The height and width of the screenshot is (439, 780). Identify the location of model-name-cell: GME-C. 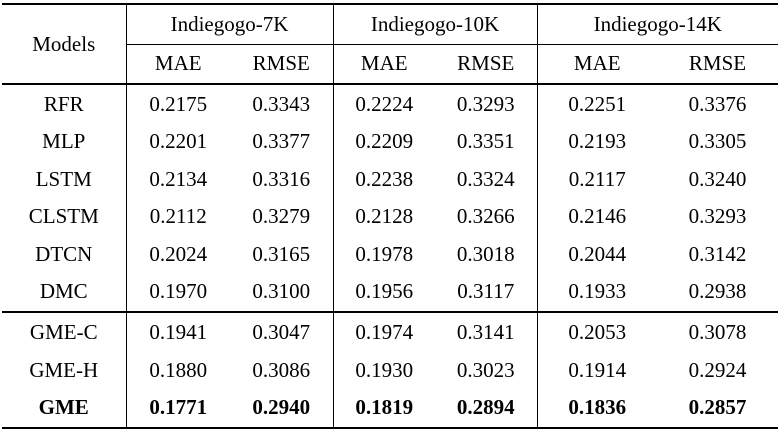
(64, 332).